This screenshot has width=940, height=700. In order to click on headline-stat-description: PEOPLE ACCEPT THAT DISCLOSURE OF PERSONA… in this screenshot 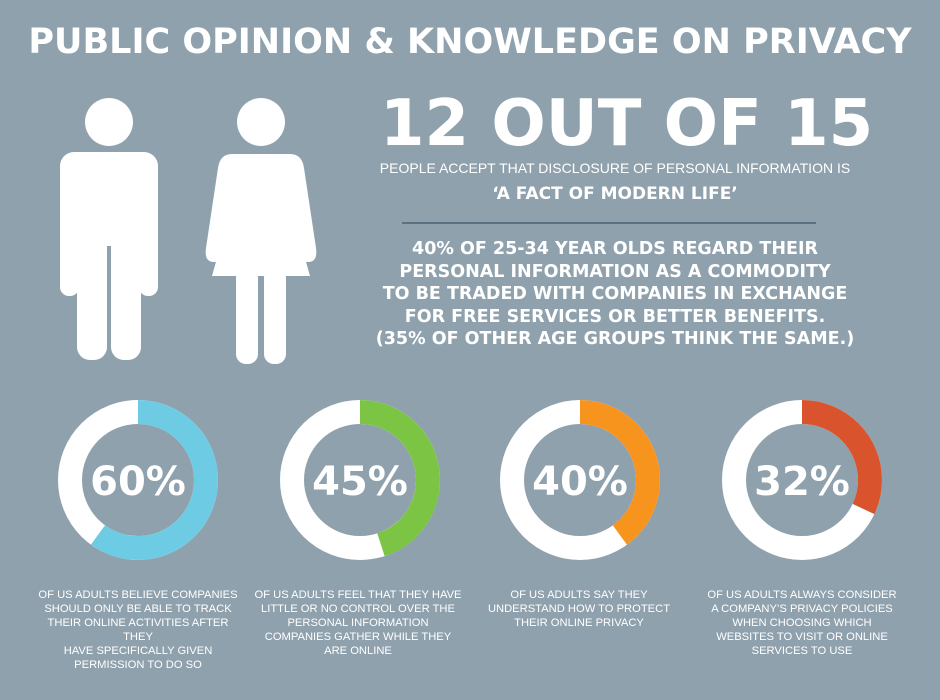, I will do `click(615, 168)`.